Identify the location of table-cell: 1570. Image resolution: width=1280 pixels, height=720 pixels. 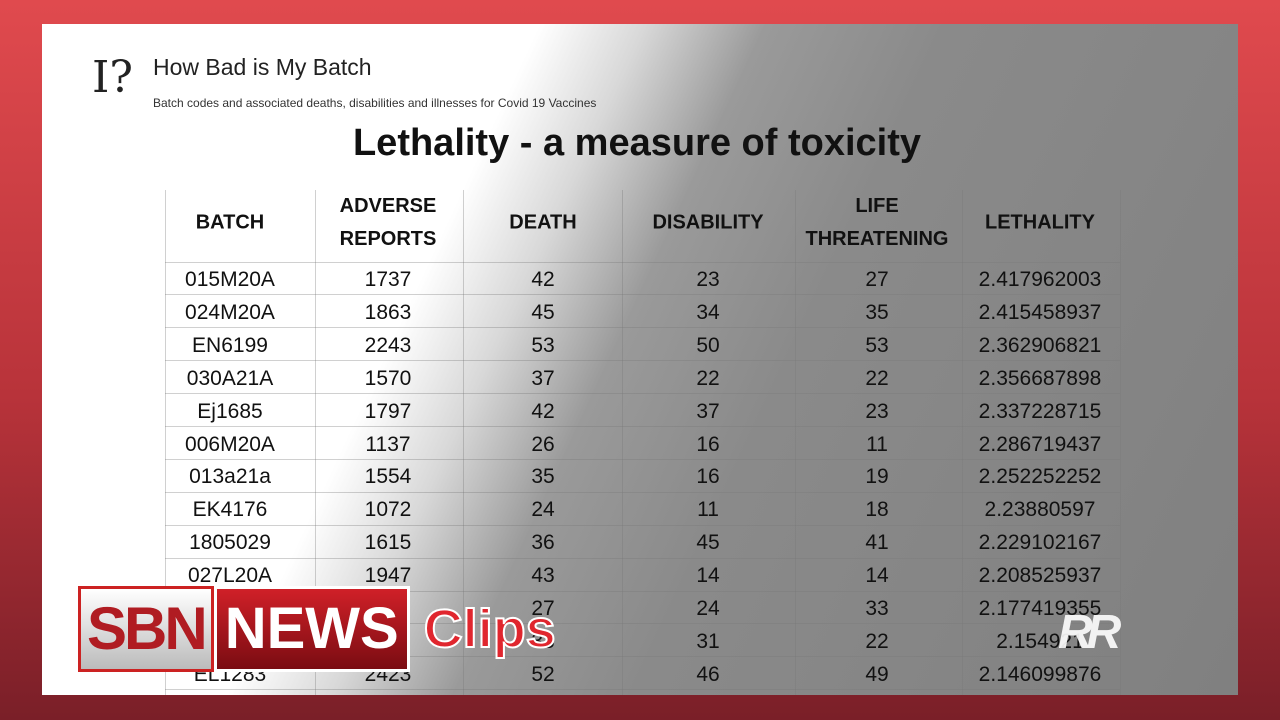
(388, 378).